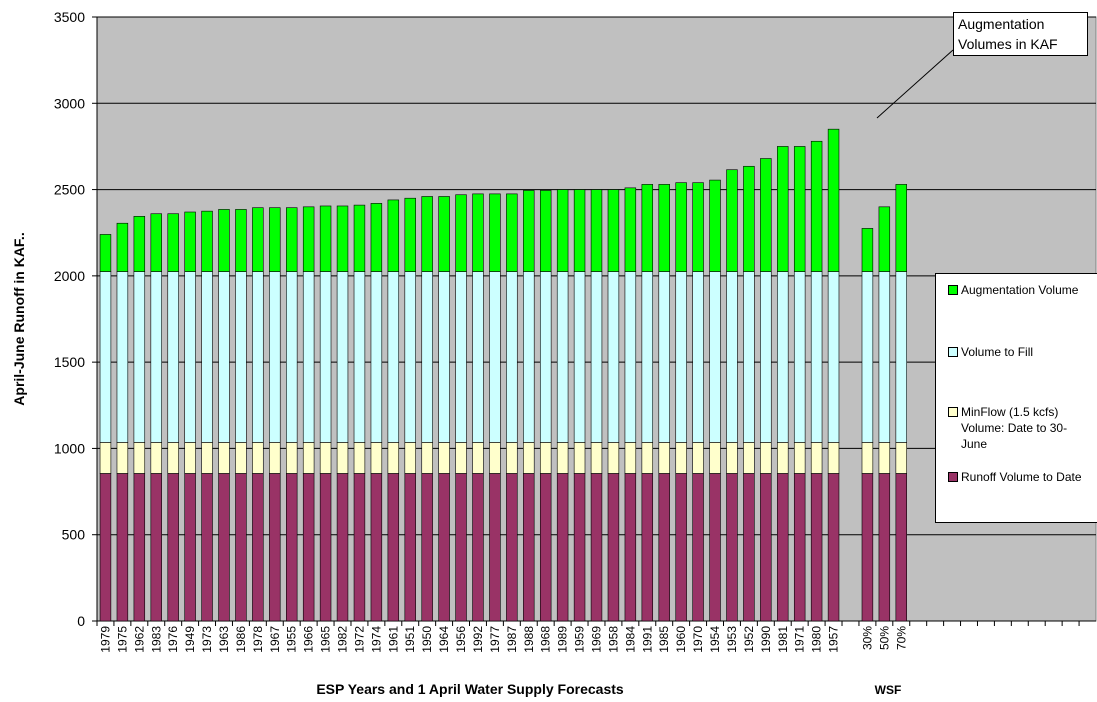  Describe the element at coordinates (834, 639) in the screenshot. I see `x-tick-label: 1957` at that location.